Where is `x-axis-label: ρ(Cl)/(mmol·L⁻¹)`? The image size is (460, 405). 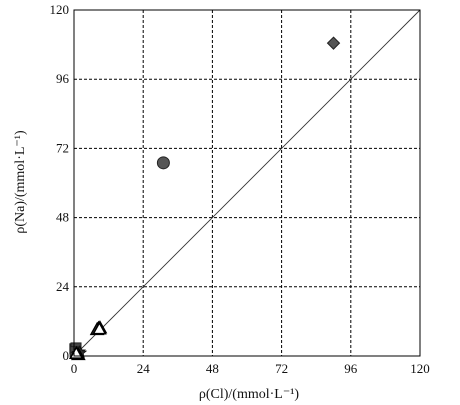
x-axis-label: ρ(Cl)/(mmol·L⁻¹) is located at coordinates (249, 394).